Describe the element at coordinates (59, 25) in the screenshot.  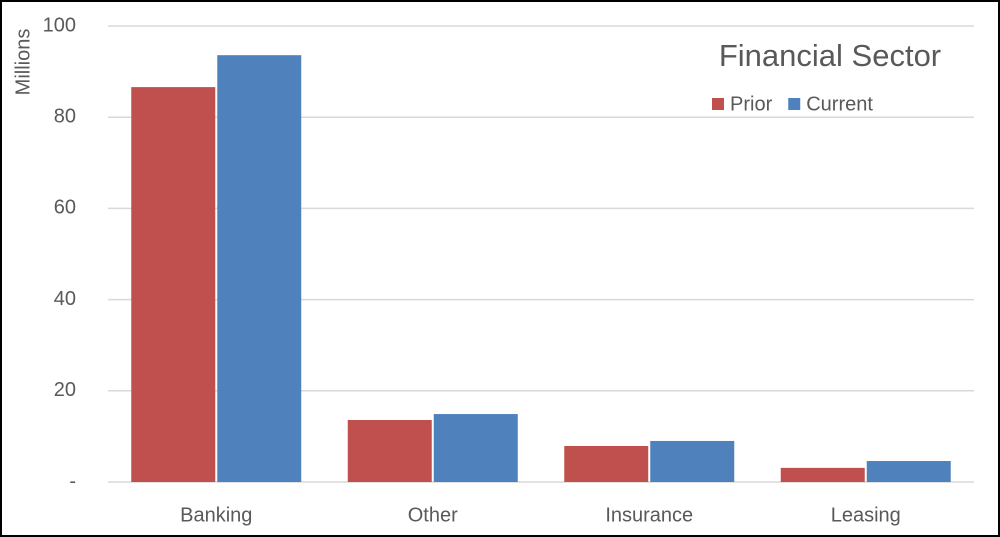
I see `y-tick-label: 100` at that location.